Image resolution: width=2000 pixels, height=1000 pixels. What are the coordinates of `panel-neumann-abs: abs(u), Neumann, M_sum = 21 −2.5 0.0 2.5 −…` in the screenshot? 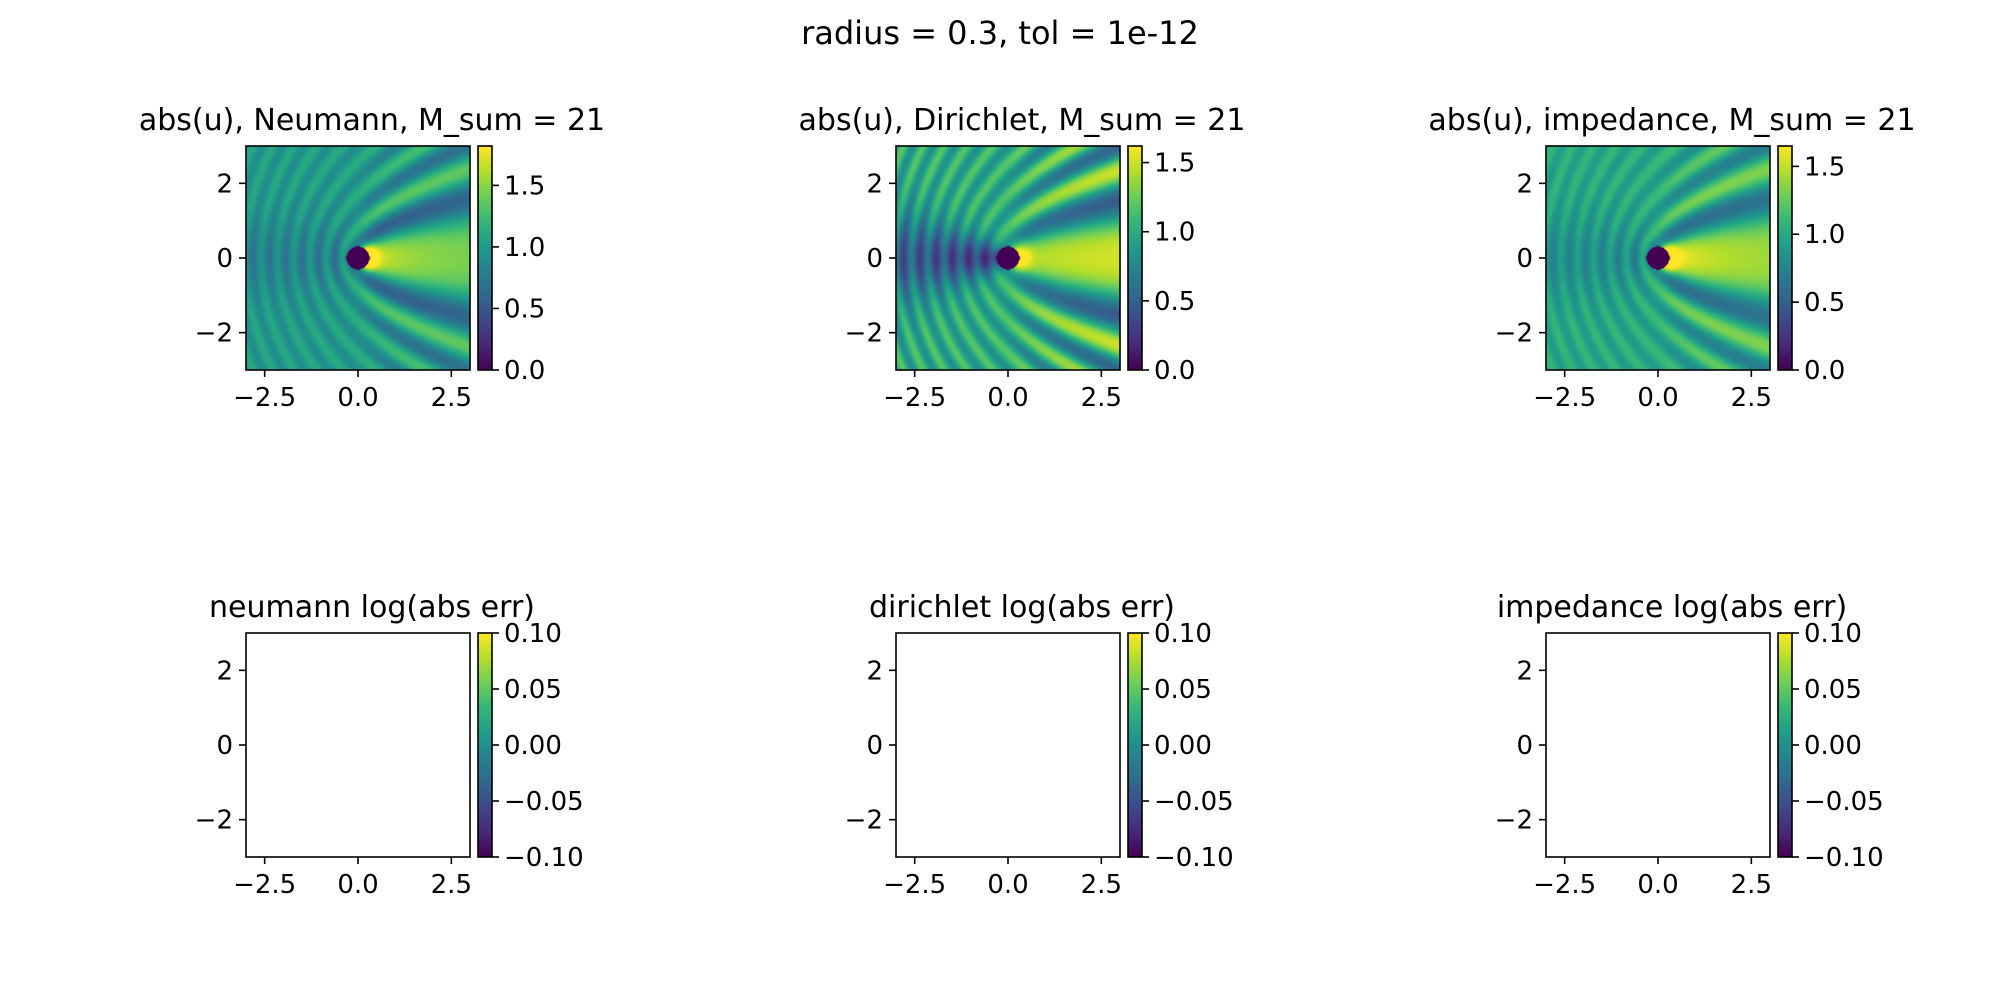 It's located at (372, 258).